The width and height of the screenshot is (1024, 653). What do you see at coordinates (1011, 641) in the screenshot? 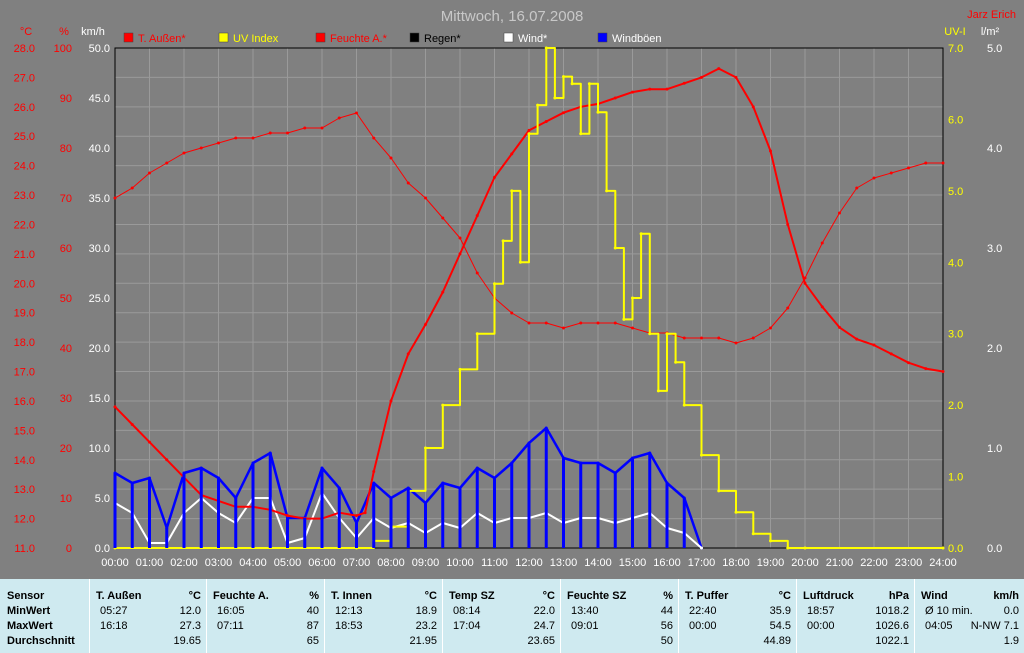
I see `average-value: 1.9` at bounding box center [1011, 641].